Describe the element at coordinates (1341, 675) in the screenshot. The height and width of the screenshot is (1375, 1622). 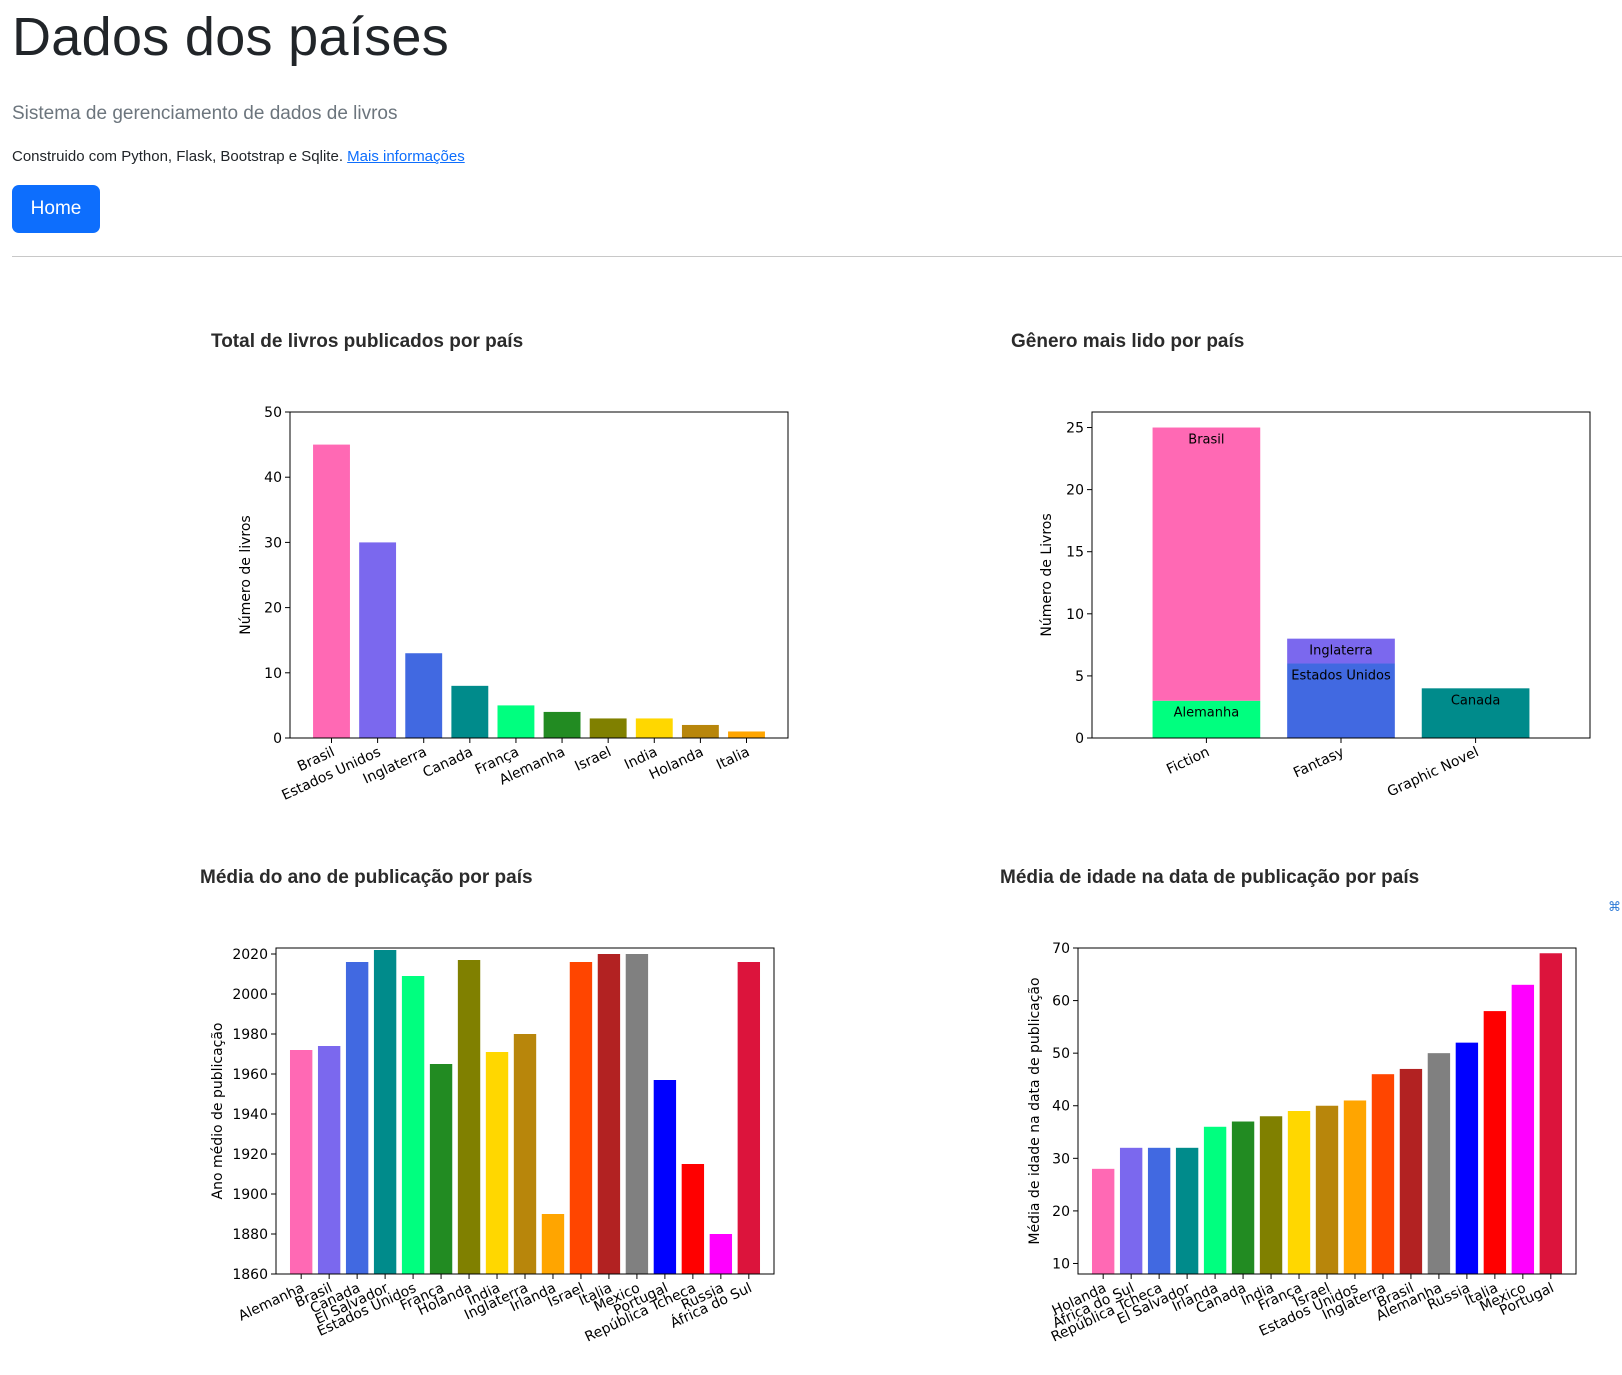
I see `bar-label-estados-unidos: Estados Unidos` at that location.